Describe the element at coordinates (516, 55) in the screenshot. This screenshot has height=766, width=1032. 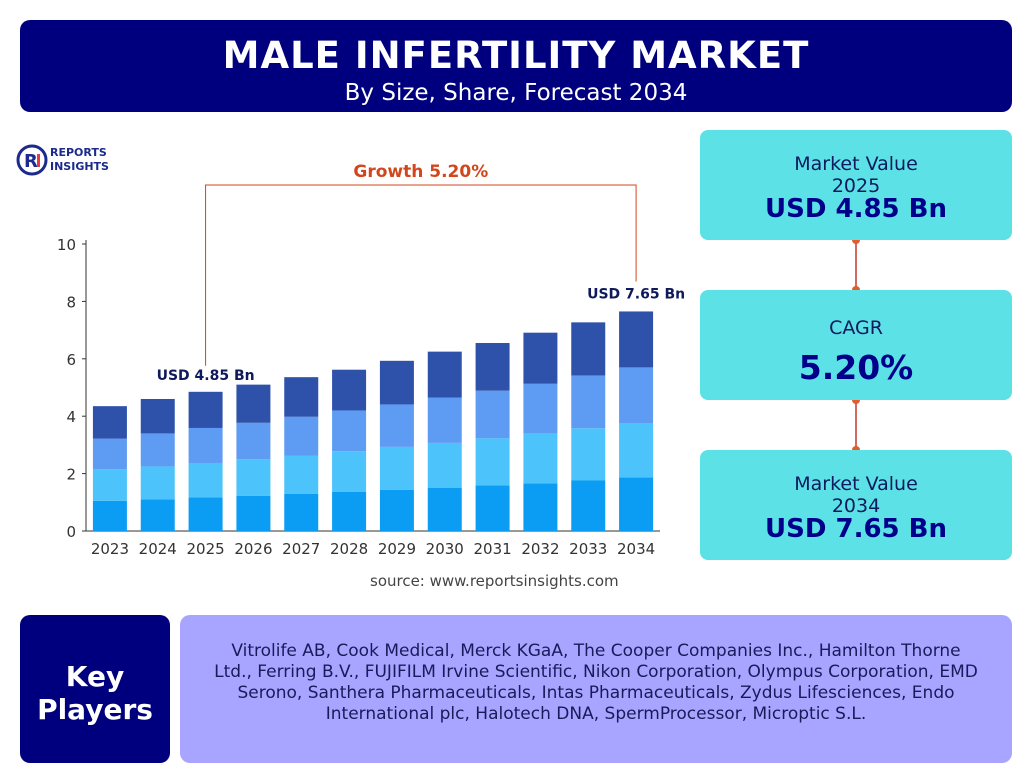
I see `page-title: MALE INFERTILITY MARKET` at that location.